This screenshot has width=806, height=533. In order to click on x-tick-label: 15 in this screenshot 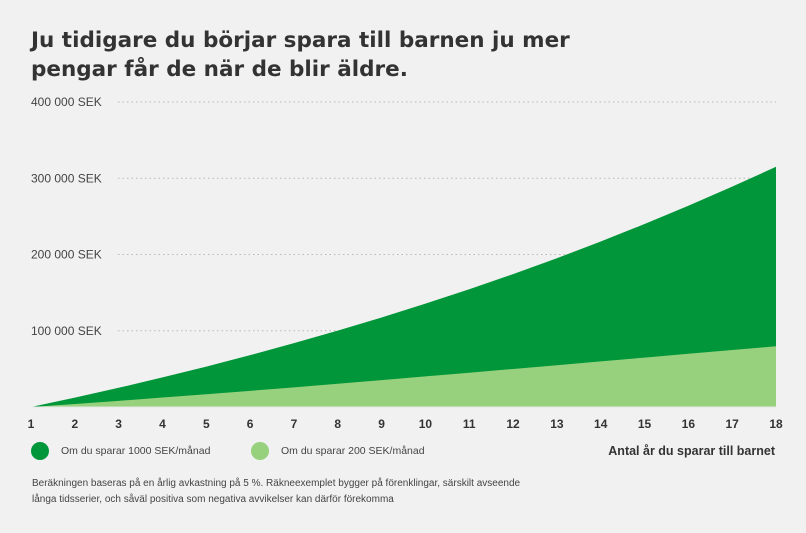, I will do `click(645, 424)`.